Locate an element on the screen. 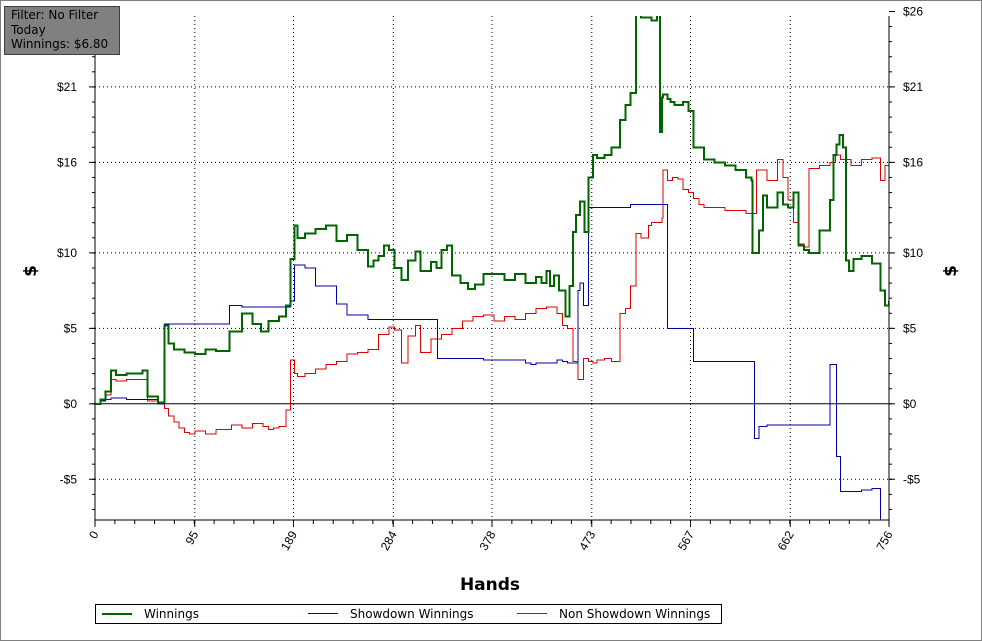 This screenshot has height=641, width=982. y-tick-label-left: $10 is located at coordinates (67, 253).